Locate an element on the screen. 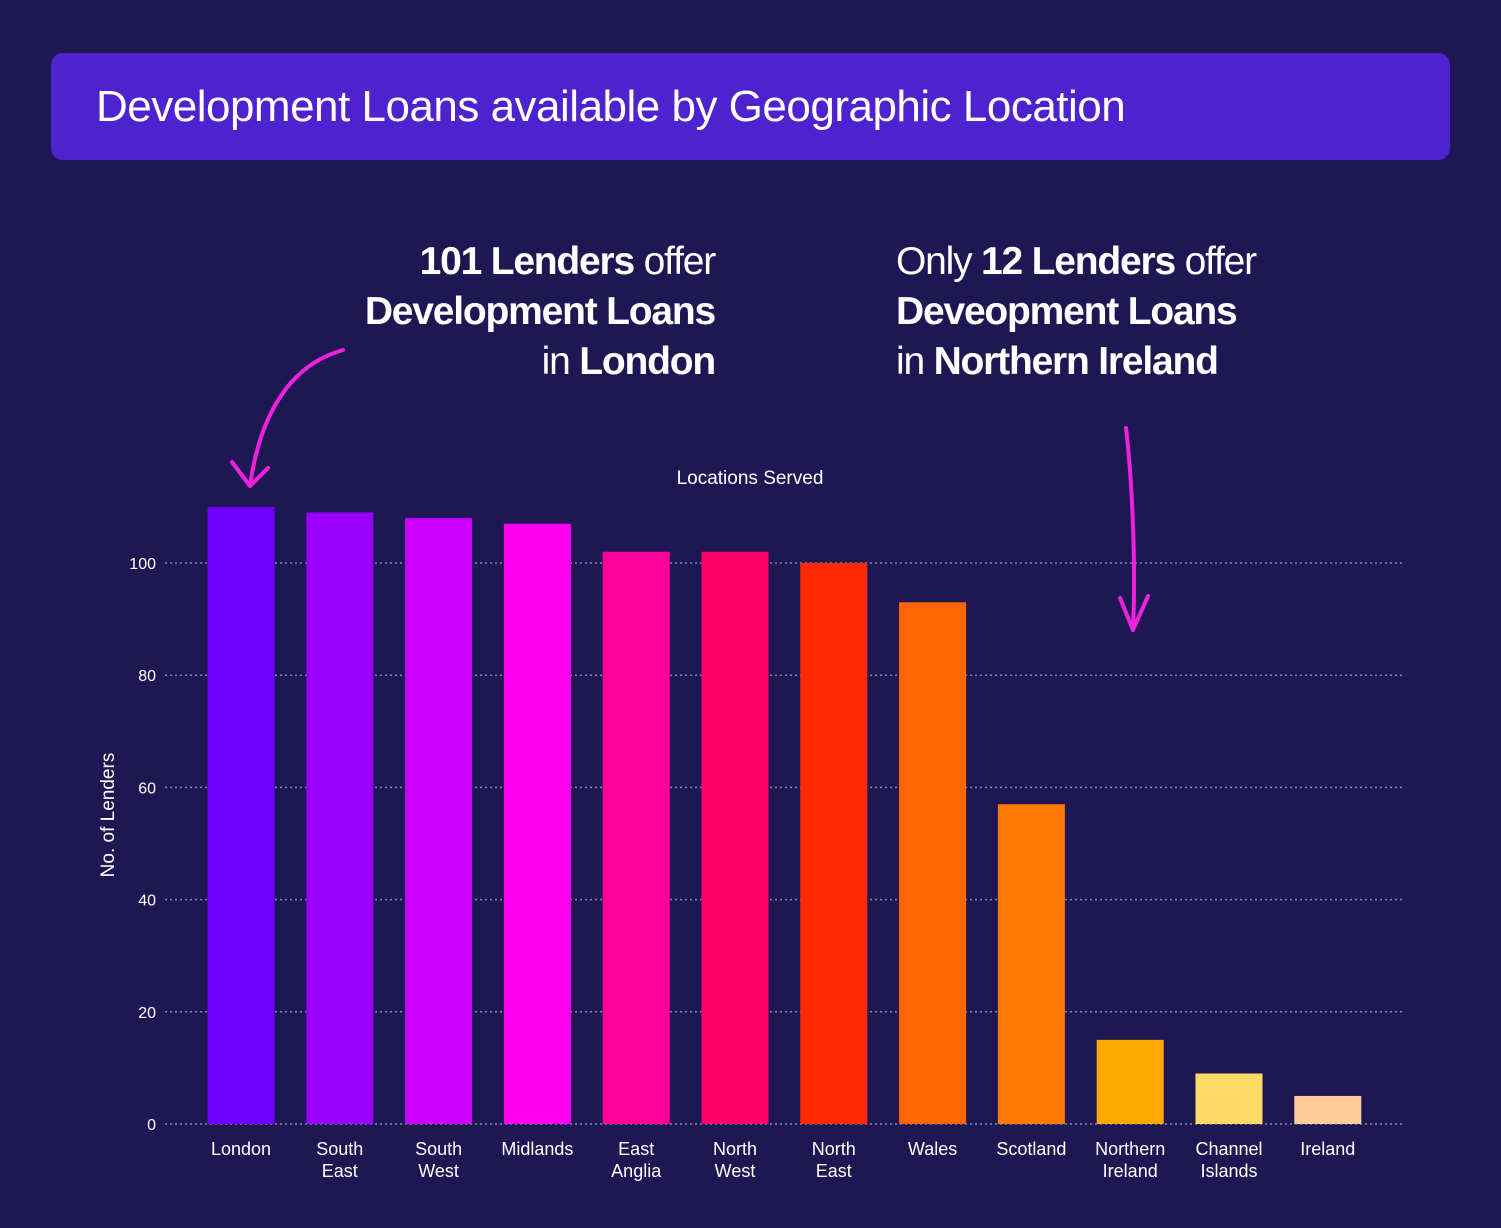 Image resolution: width=1501 pixels, height=1228 pixels. callout-ni-only: Only is located at coordinates (939, 261).